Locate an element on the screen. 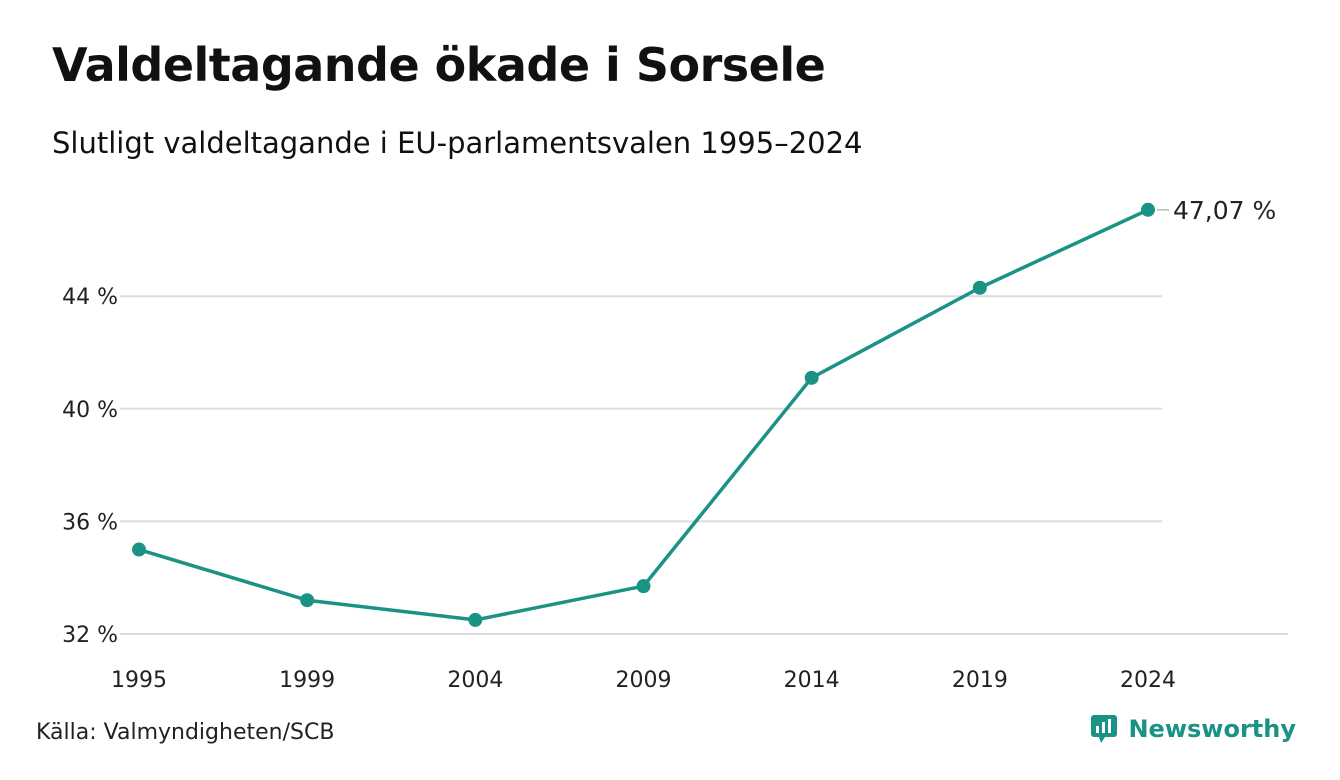 The width and height of the screenshot is (1340, 780). end-value-label: 47,07 % is located at coordinates (1224, 210).